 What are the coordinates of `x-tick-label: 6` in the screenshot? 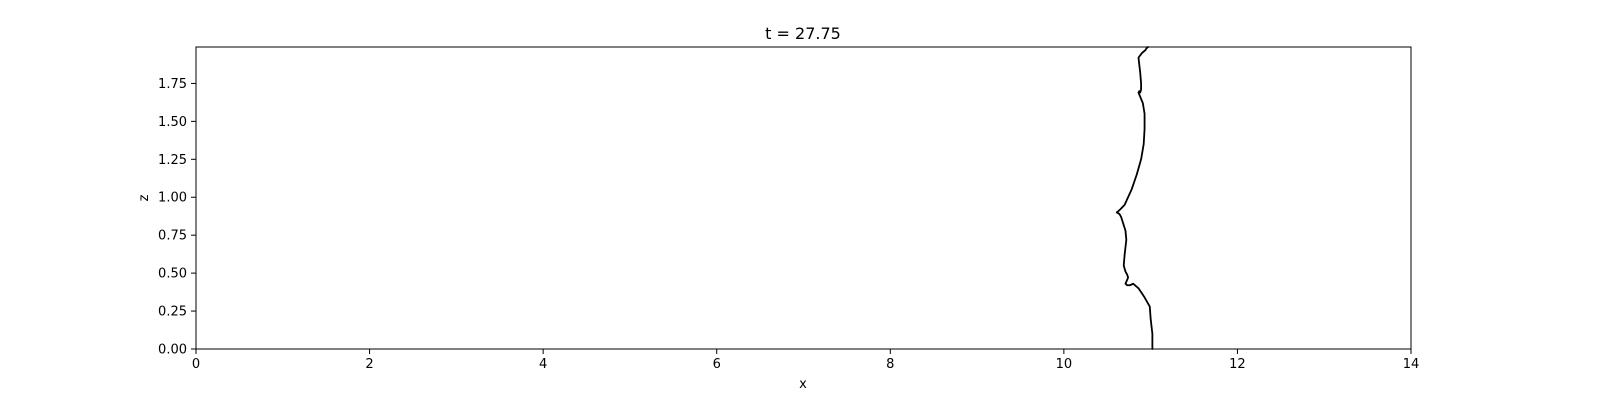 It's located at (717, 364).